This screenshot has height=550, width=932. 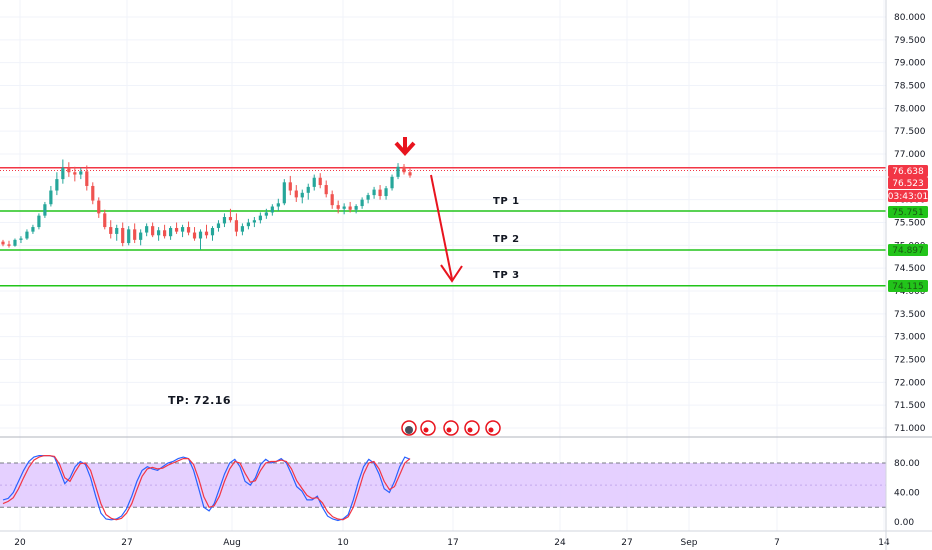 I want to click on event-icons, so click(x=451, y=428).